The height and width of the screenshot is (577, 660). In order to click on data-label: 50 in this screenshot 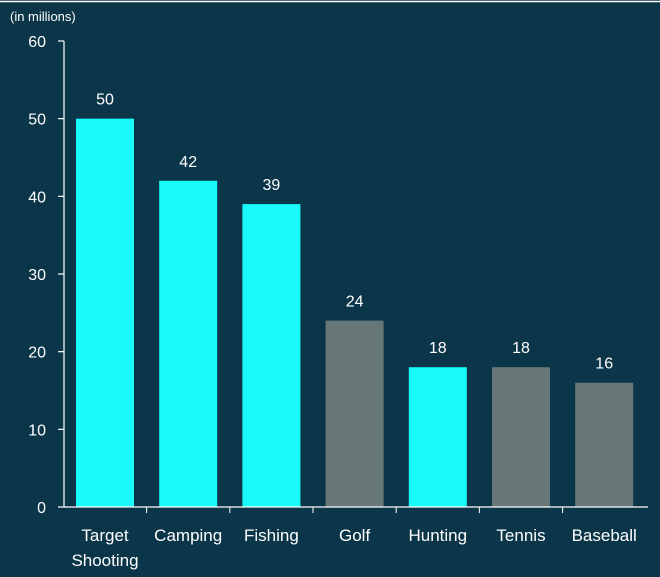, I will do `click(105, 100)`.